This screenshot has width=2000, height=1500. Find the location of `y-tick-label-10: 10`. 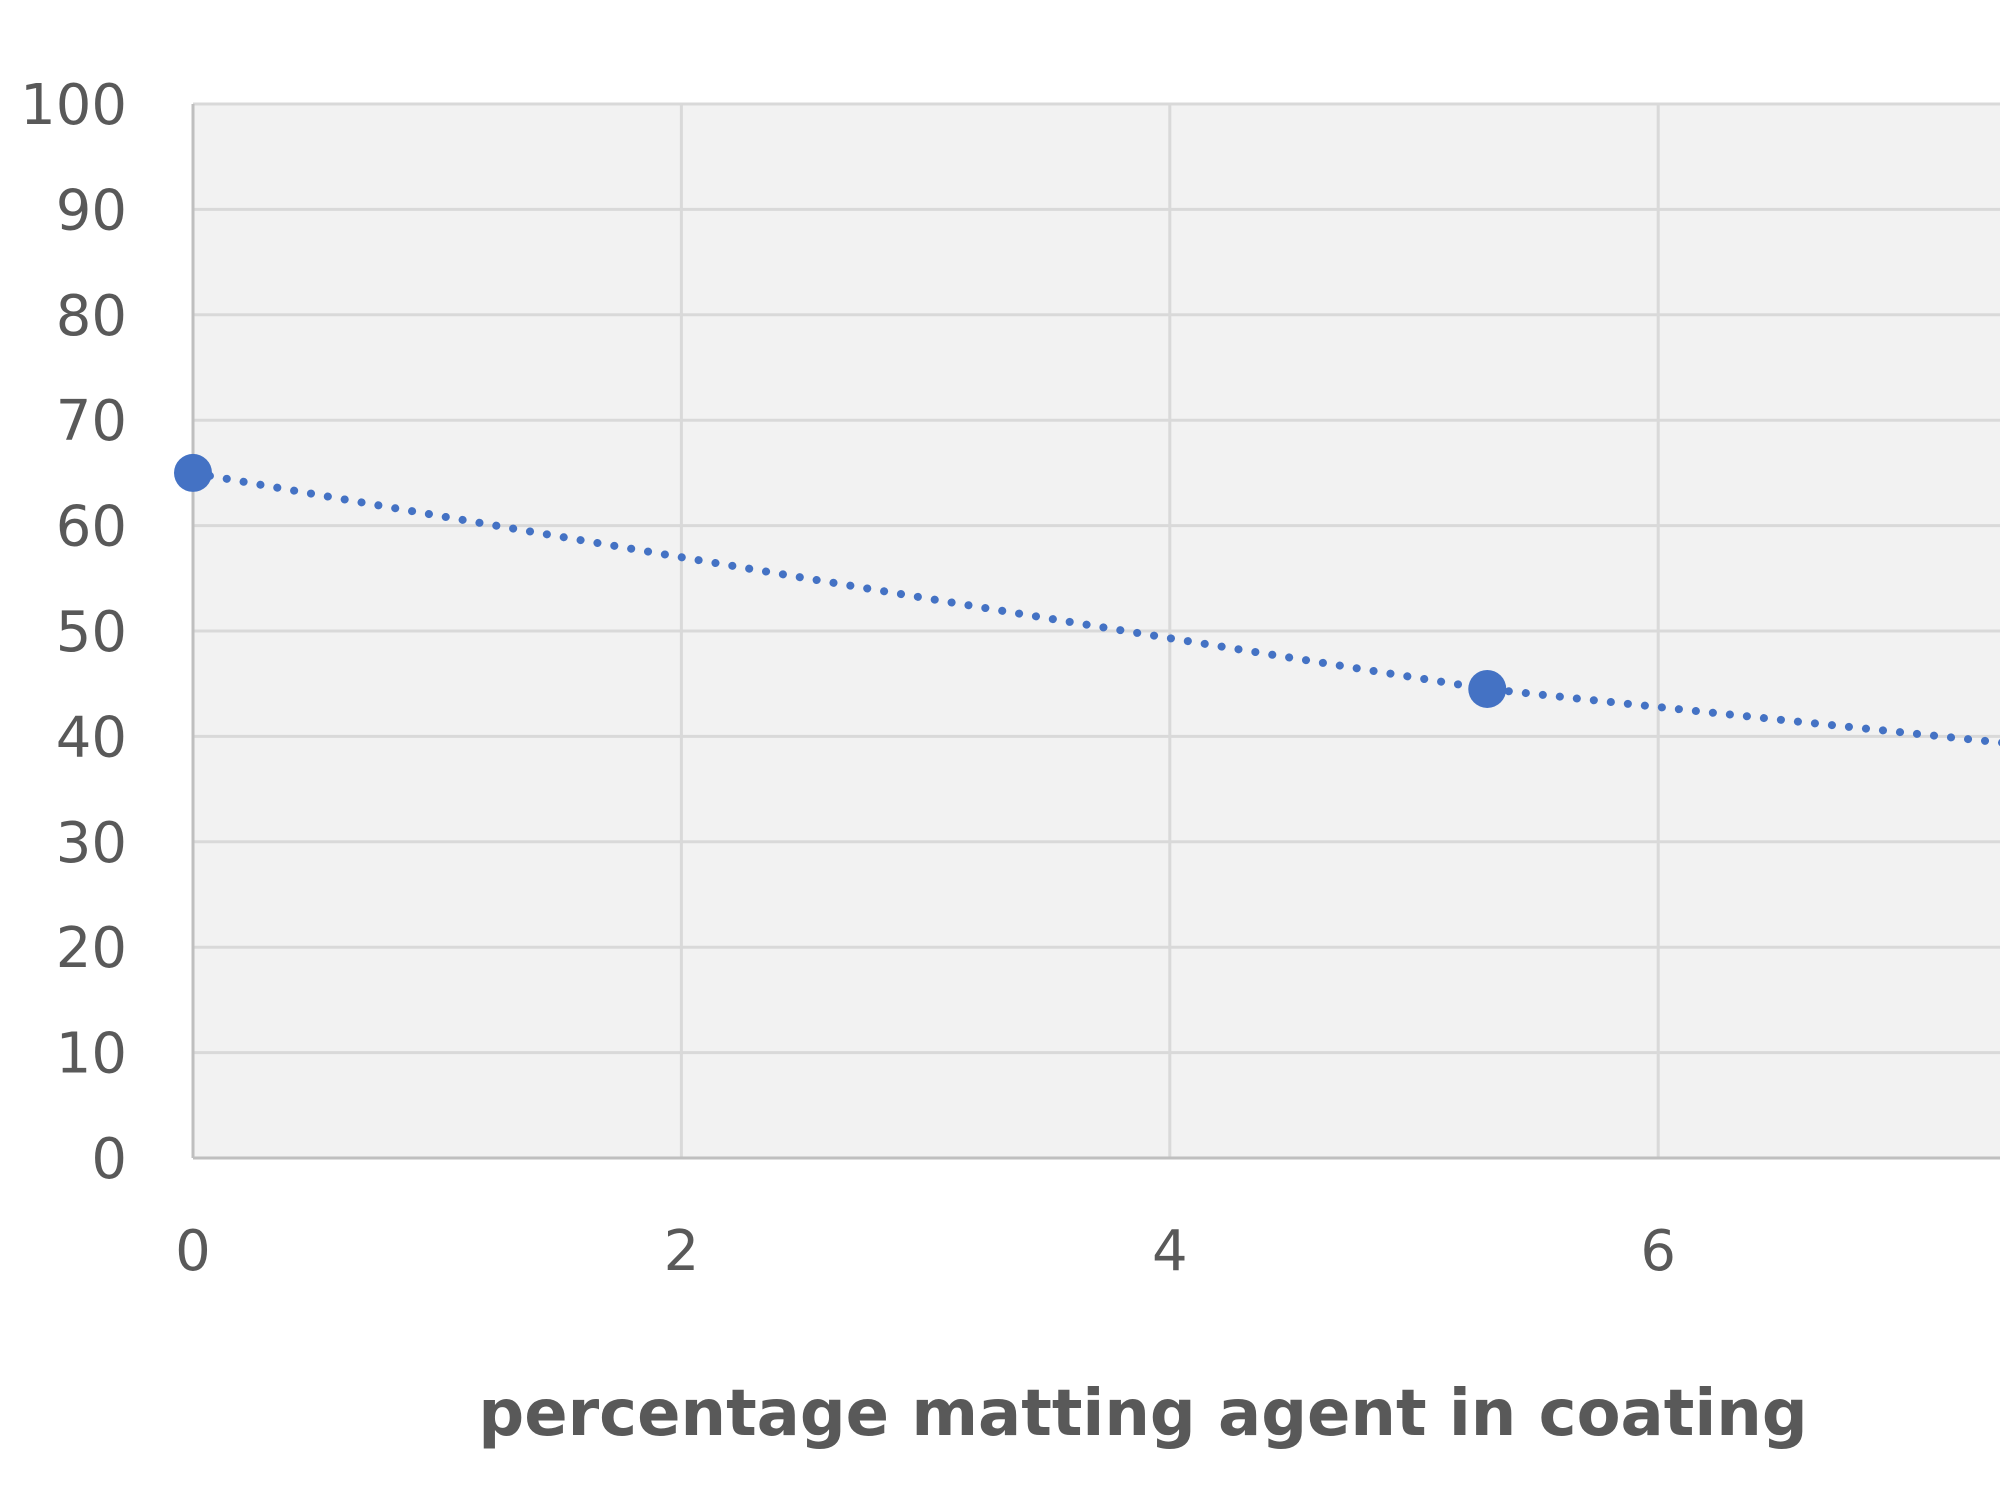

y-tick-label-10: 10 is located at coordinates (91, 1054).